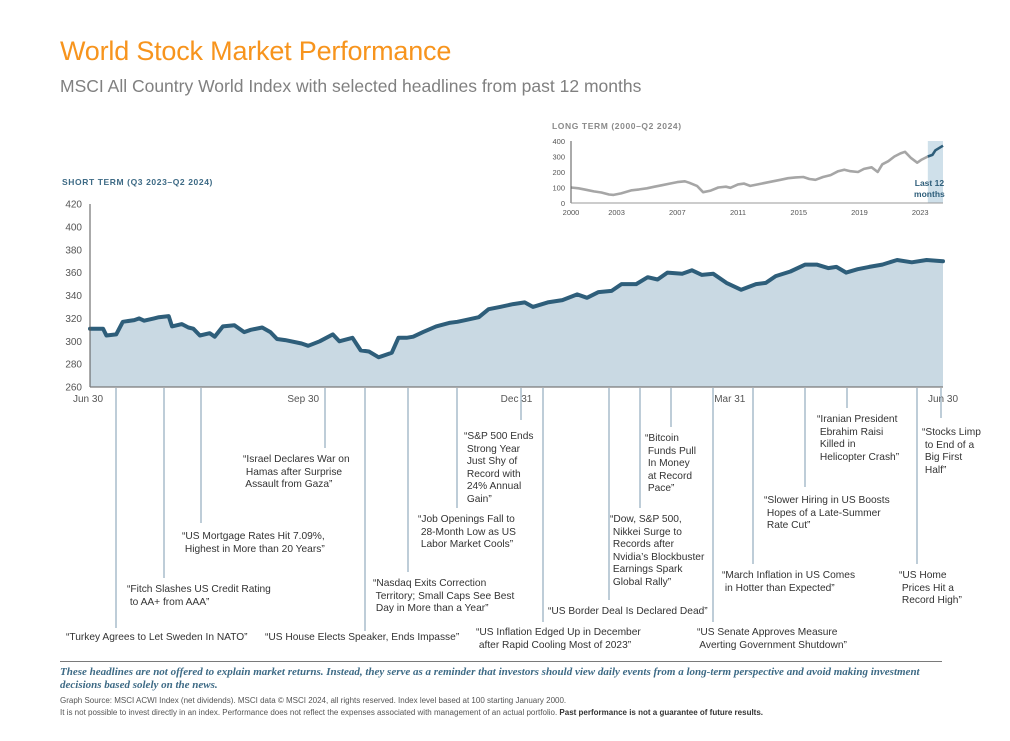 Image resolution: width=1010 pixels, height=741 pixels. I want to click on headline-annotation: “Turkey Agrees to Let Sweden In NATO”, so click(157, 637).